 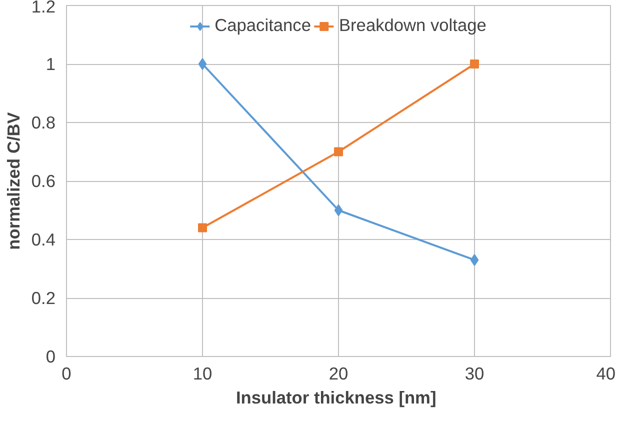 I want to click on x-tick-label: 0, so click(x=67, y=374).